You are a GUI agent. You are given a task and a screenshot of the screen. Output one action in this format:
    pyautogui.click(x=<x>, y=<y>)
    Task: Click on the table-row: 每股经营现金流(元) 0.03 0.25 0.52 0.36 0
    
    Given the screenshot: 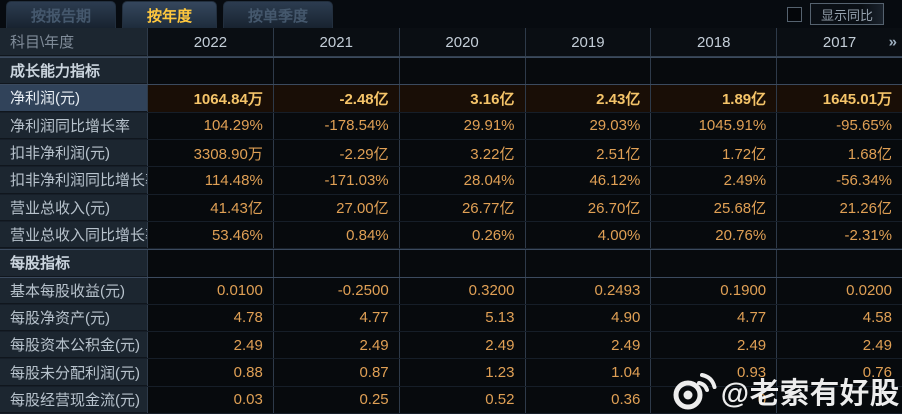 What is the action you would take?
    pyautogui.click(x=451, y=400)
    